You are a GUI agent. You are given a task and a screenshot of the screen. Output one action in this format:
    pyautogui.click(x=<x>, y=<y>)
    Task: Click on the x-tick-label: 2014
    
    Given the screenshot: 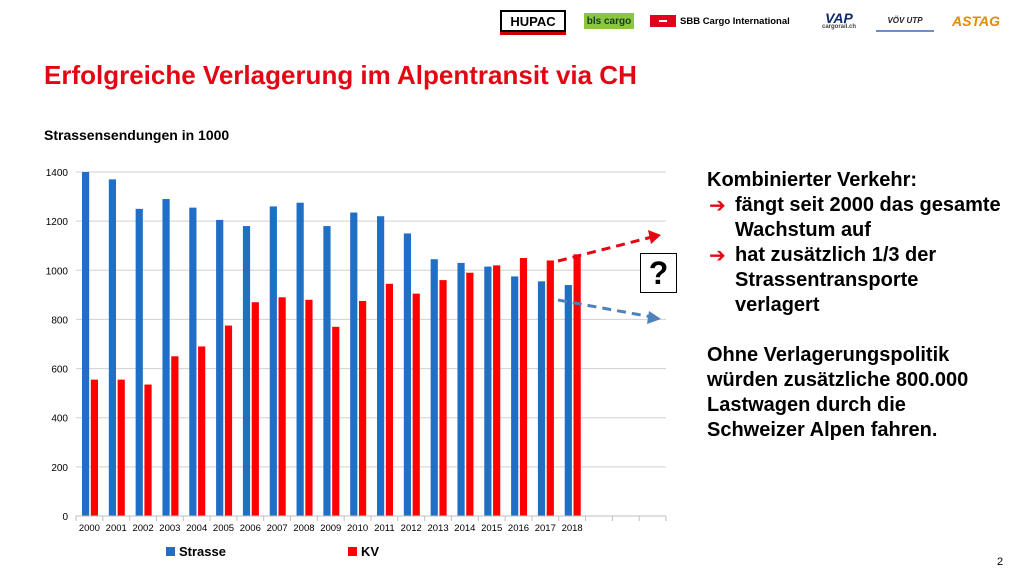 What is the action you would take?
    pyautogui.click(x=464, y=528)
    